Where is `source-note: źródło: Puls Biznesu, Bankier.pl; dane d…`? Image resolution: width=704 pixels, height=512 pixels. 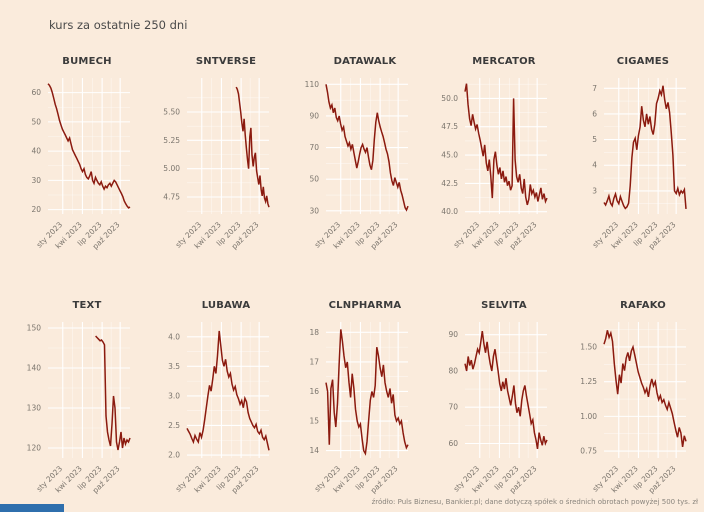
source-note: źródło: Puls Biznesu, Bankier.pl; dane d… is located at coordinates (534, 502).